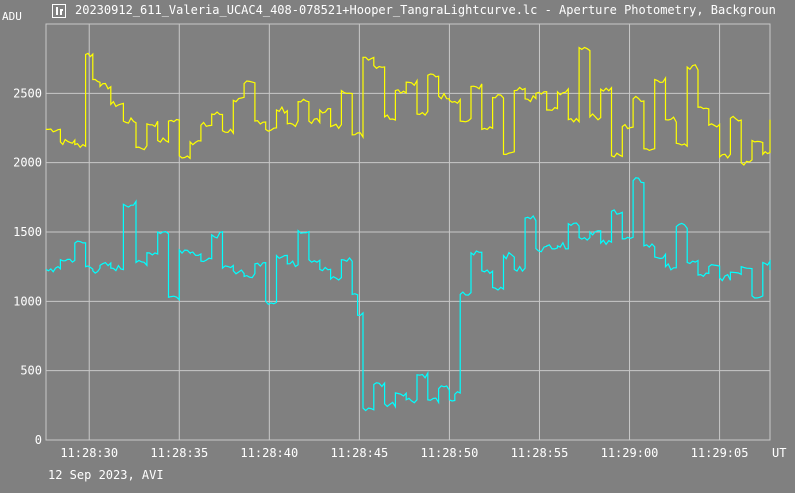  I want to click on y-tick-label: 2000, so click(27, 163).